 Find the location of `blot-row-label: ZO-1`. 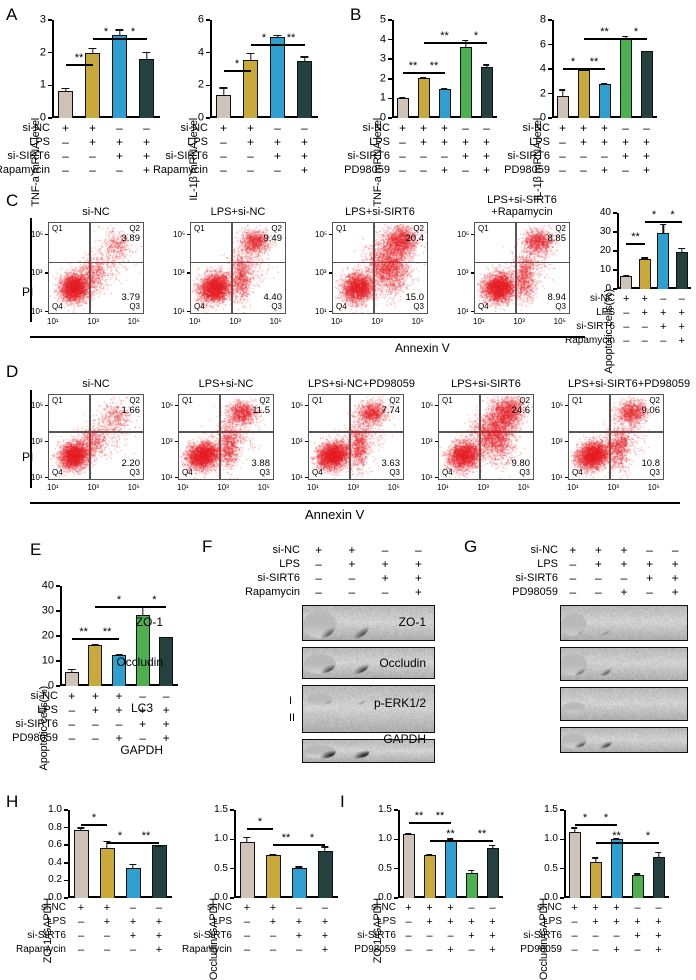

blot-row-label: ZO-1 is located at coordinates (412, 622).